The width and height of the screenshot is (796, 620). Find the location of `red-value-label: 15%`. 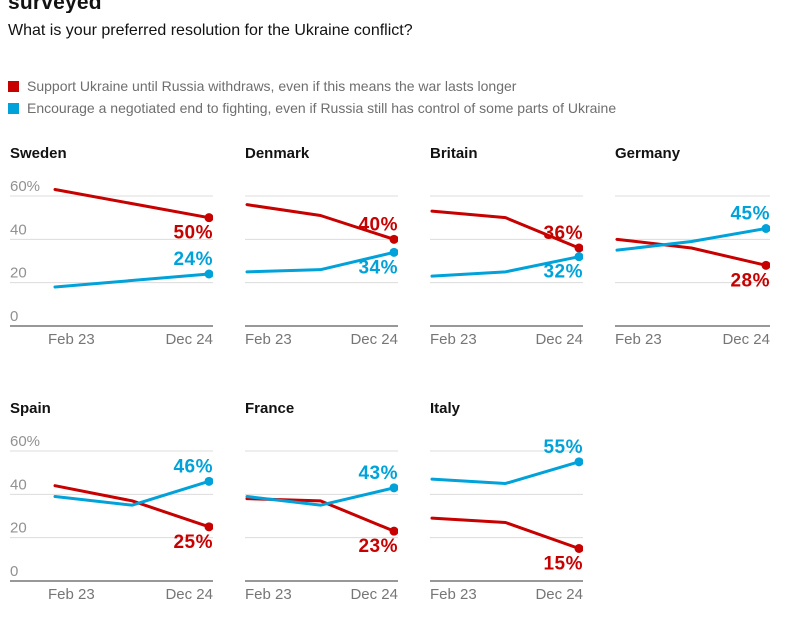

red-value-label: 15% is located at coordinates (563, 563).